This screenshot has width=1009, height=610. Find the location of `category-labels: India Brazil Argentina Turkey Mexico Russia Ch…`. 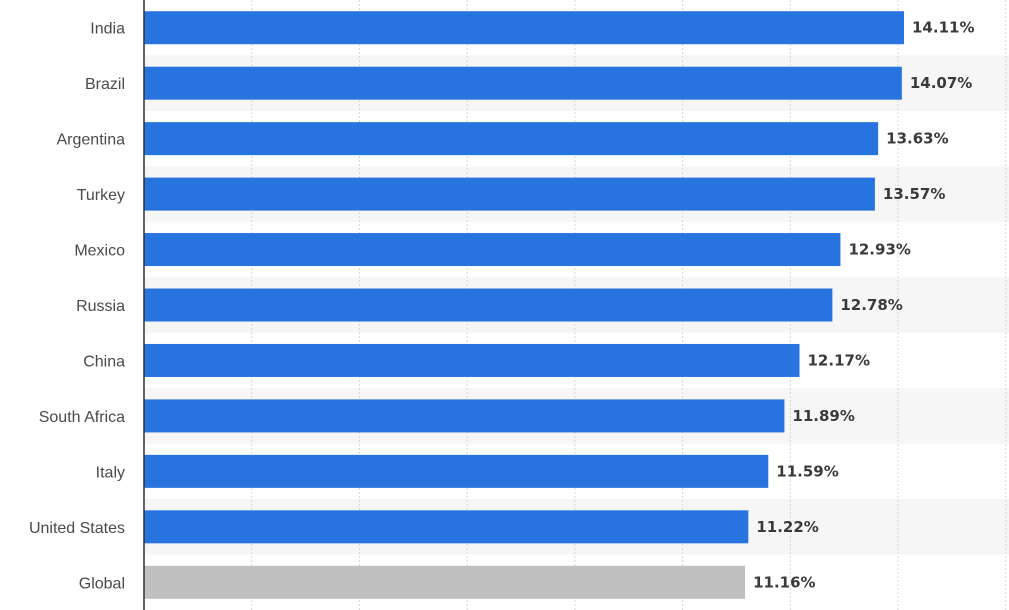

category-labels: India Brazil Argentina Turkey Mexico Russia Ch… is located at coordinates (77, 307).